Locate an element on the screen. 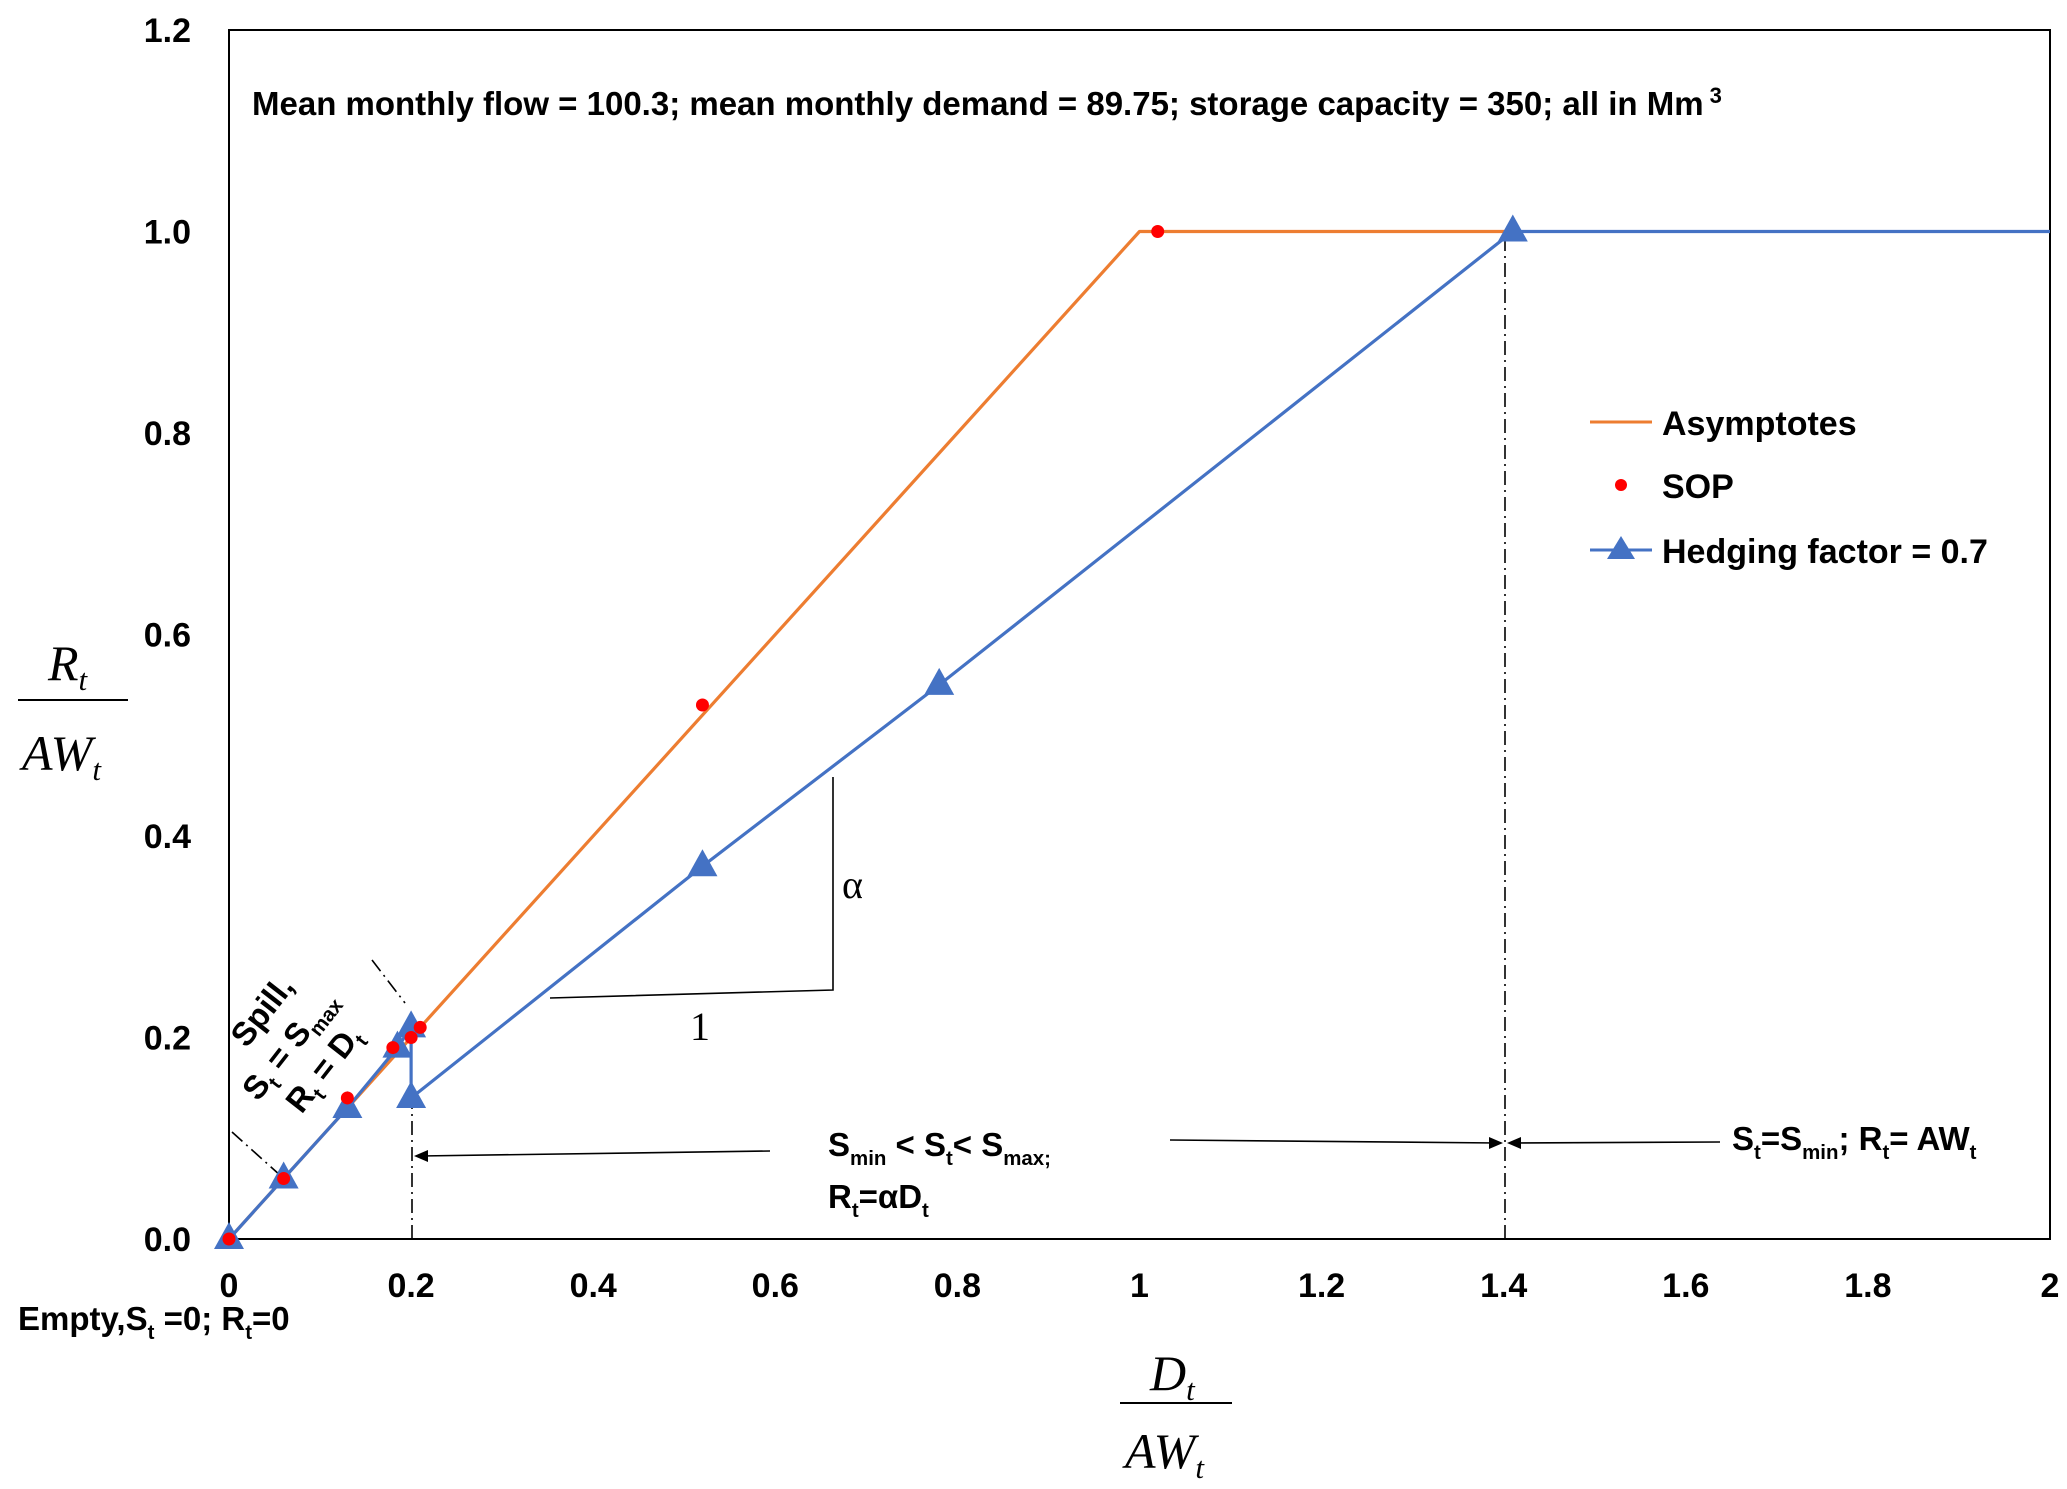 This screenshot has height=1489, width=2067. y-tick-label: 0.0 is located at coordinates (167, 1240).